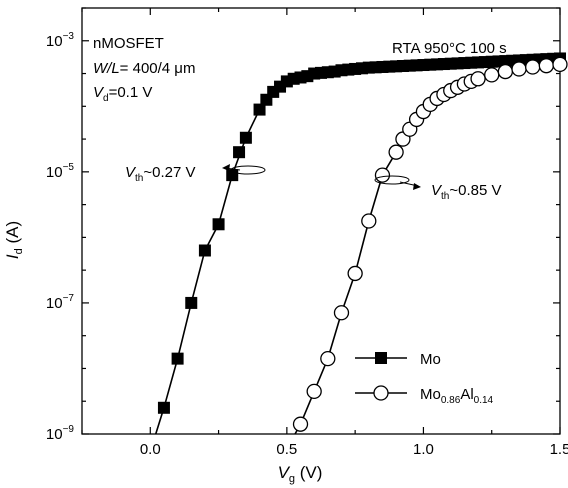 The height and width of the screenshot is (488, 568). What do you see at coordinates (286, 449) in the screenshot?
I see `x-tick-label: 0.5` at bounding box center [286, 449].